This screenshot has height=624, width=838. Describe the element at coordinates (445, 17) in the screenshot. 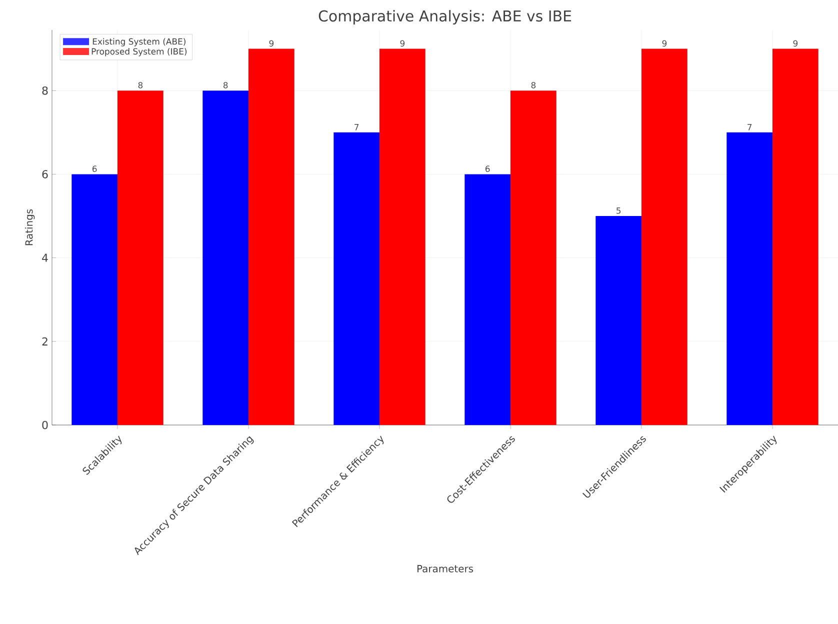

I see `chart-title: Comparative Analysis: ABE vs IBE` at that location.